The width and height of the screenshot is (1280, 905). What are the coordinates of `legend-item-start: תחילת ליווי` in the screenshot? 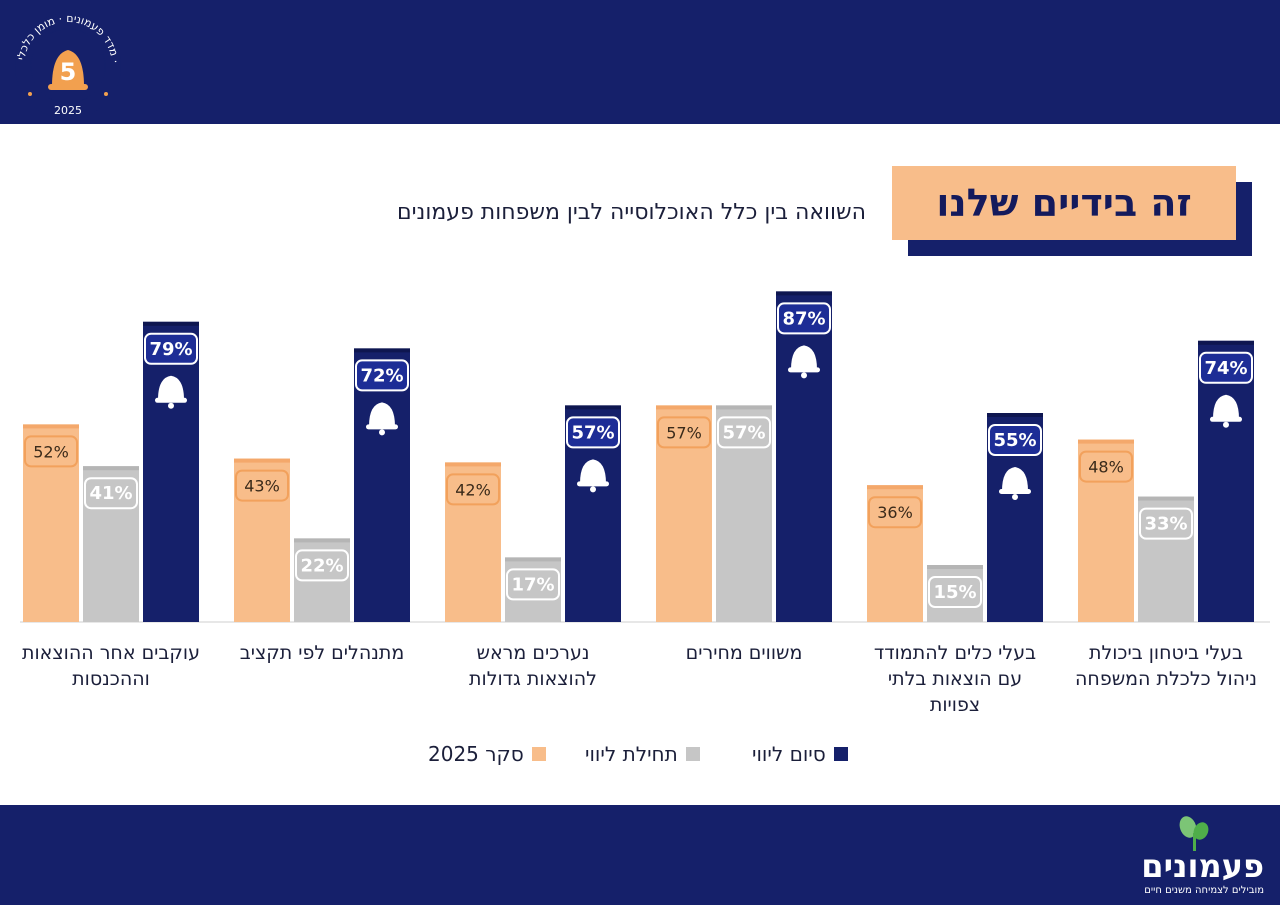 It's located at (642, 754).